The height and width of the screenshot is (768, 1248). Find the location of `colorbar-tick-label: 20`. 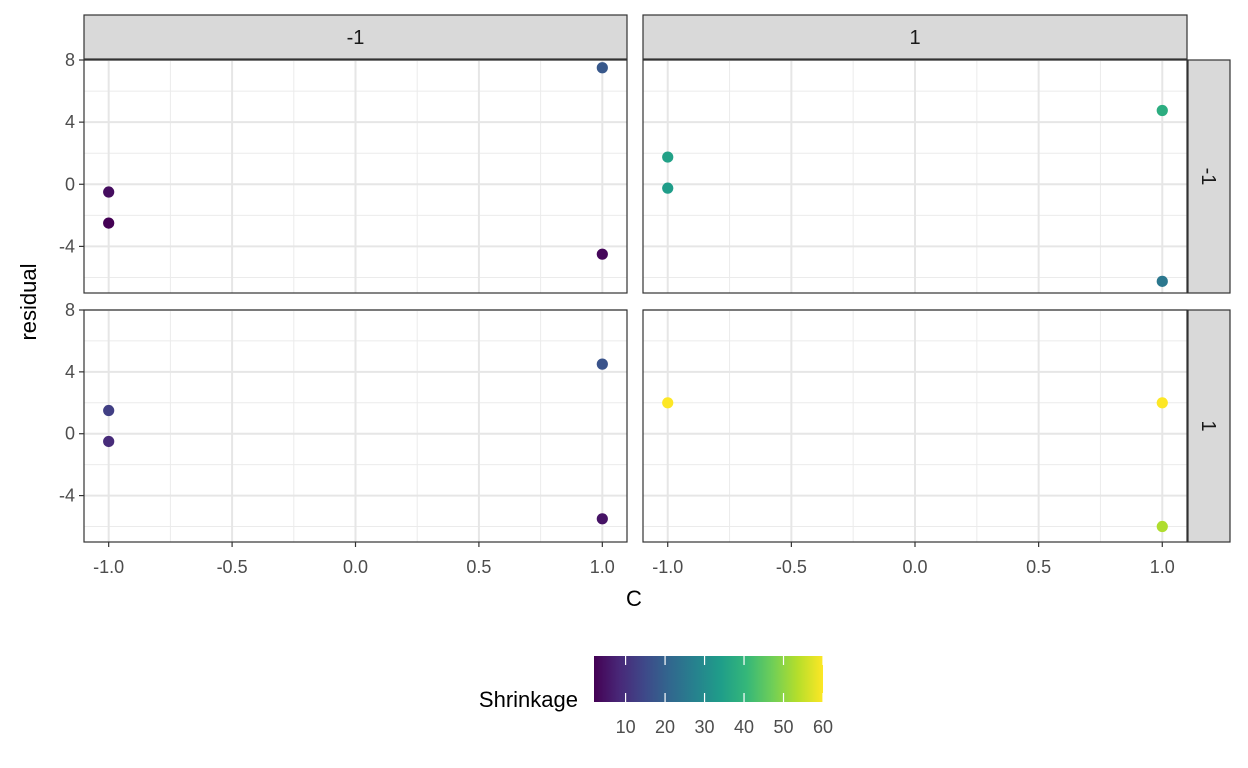

colorbar-tick-label: 20 is located at coordinates (665, 727).